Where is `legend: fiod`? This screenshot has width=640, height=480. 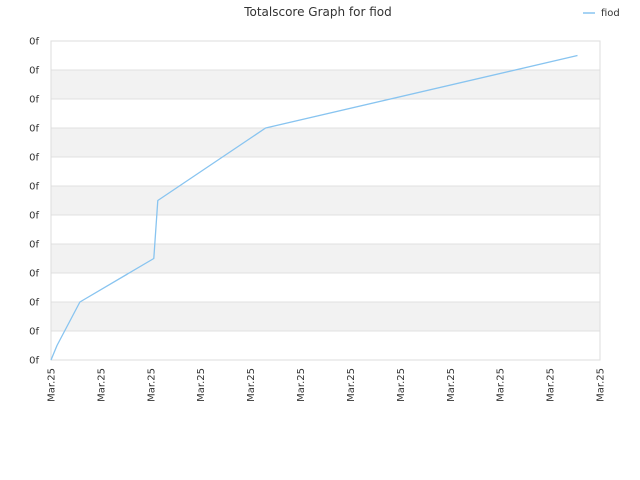
legend: fiod is located at coordinates (601, 13).